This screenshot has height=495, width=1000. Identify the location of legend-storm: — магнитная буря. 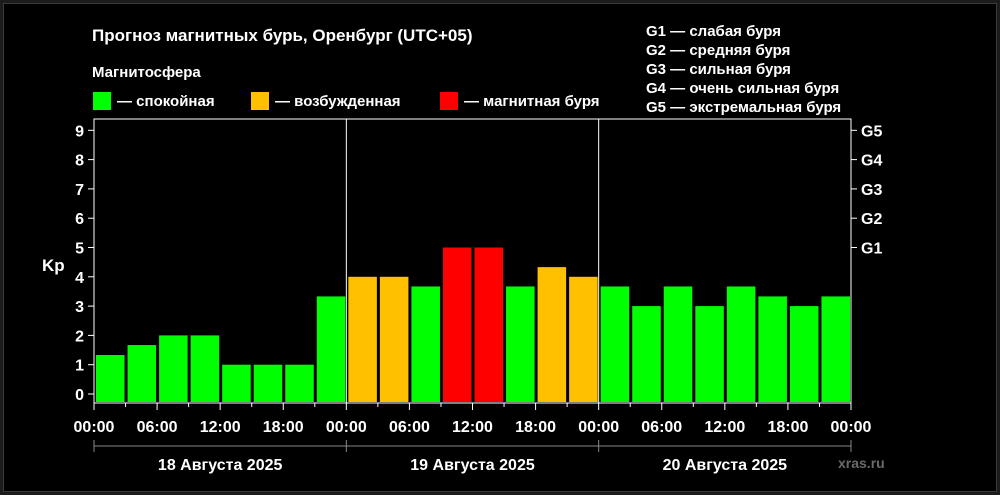
(520, 101).